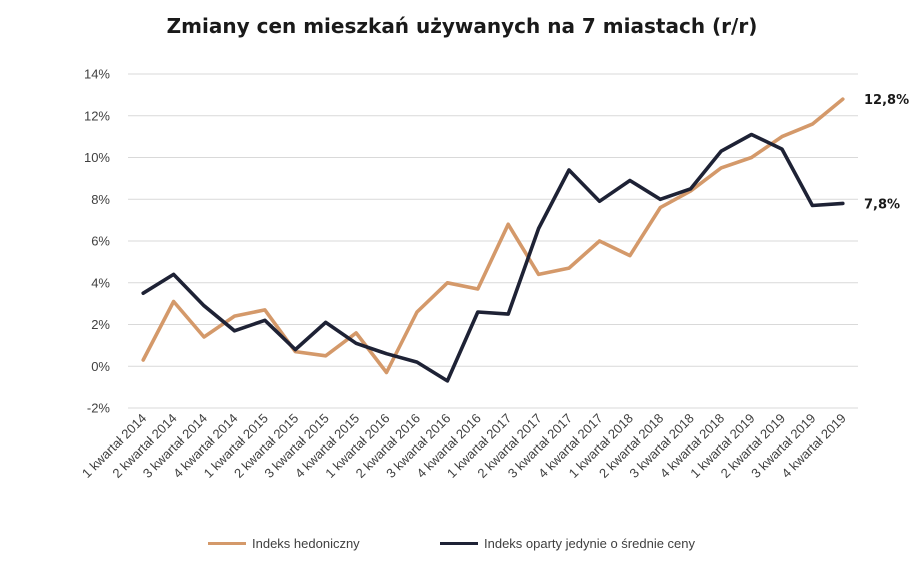 Image resolution: width=924 pixels, height=571 pixels. Describe the element at coordinates (100, 282) in the screenshot. I see `y-tick-label: 4%` at that location.